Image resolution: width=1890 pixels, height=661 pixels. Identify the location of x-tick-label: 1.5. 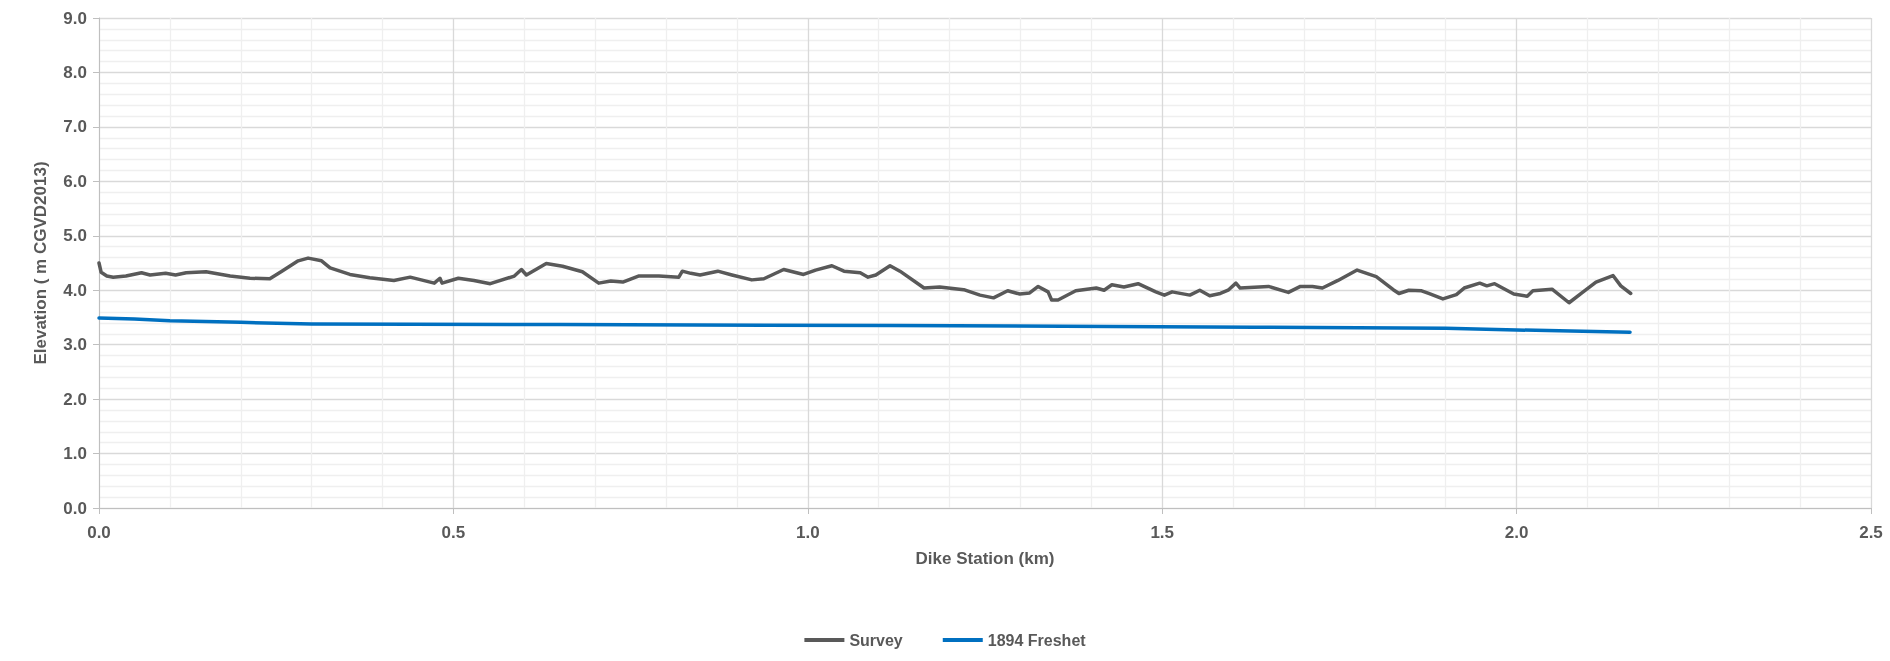
(1162, 532).